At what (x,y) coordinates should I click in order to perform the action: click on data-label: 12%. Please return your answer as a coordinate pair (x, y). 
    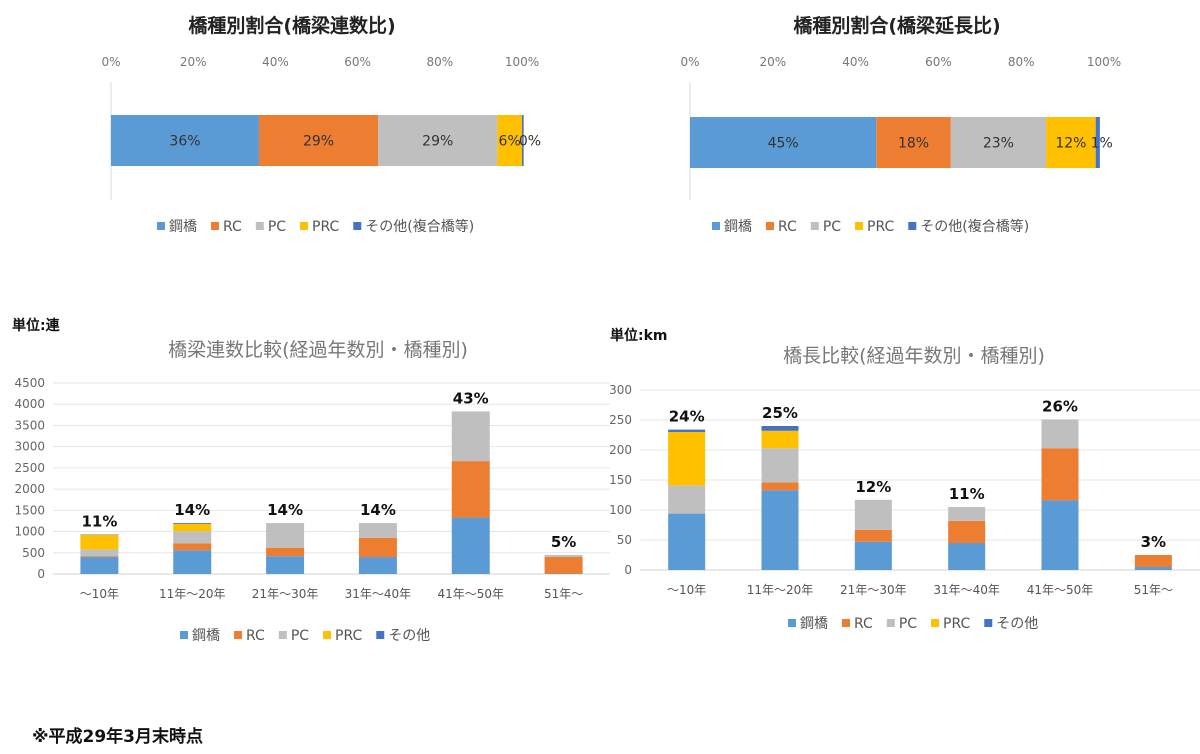
    Looking at the image, I should click on (1070, 144).